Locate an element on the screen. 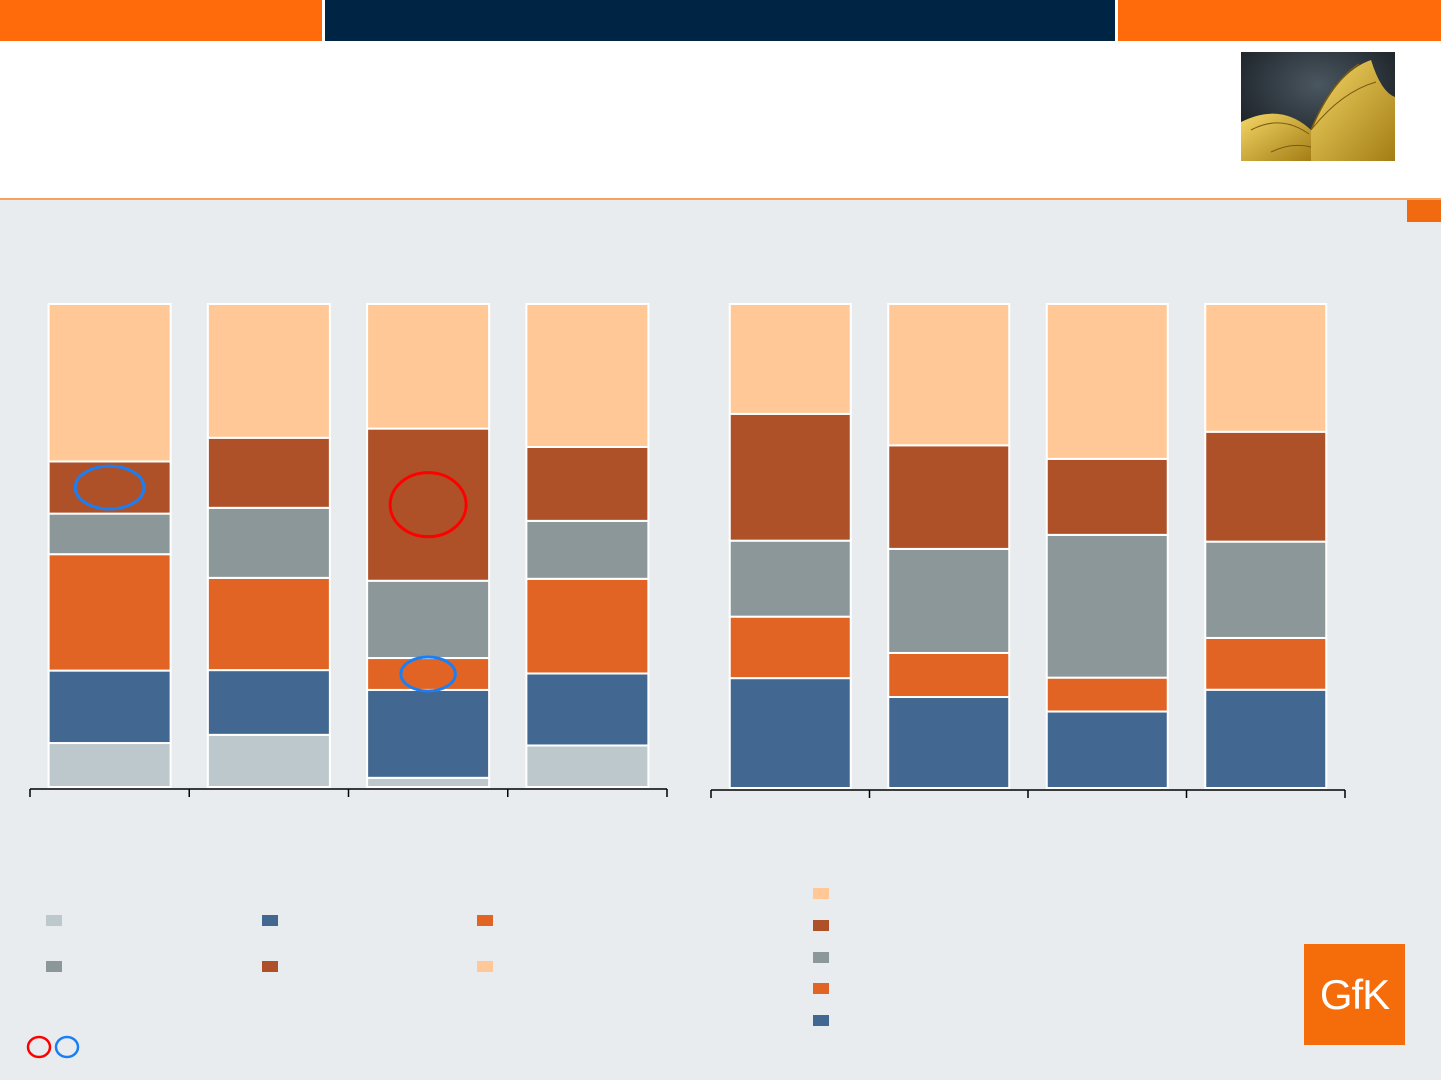  bar-segment-chart1-cat4-series6 is located at coordinates (587, 375).